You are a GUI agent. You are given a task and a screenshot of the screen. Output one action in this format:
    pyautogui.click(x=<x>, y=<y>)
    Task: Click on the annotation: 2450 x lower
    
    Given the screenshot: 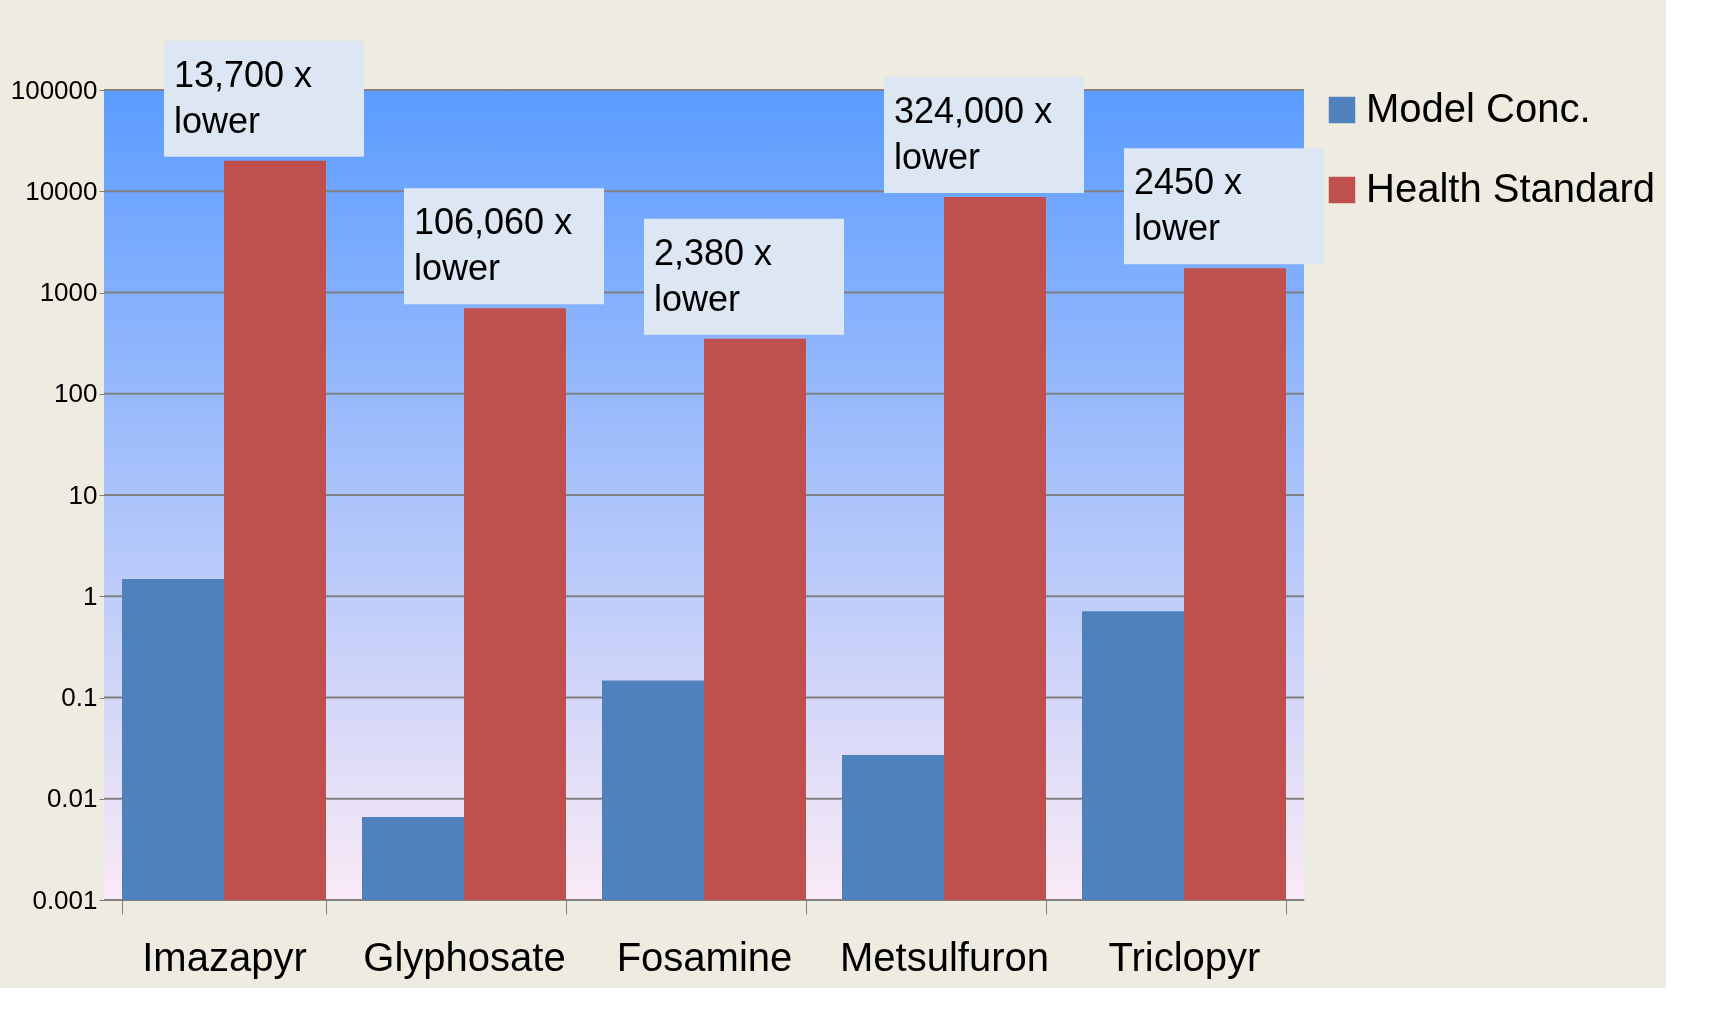 What is the action you would take?
    pyautogui.click(x=1188, y=205)
    